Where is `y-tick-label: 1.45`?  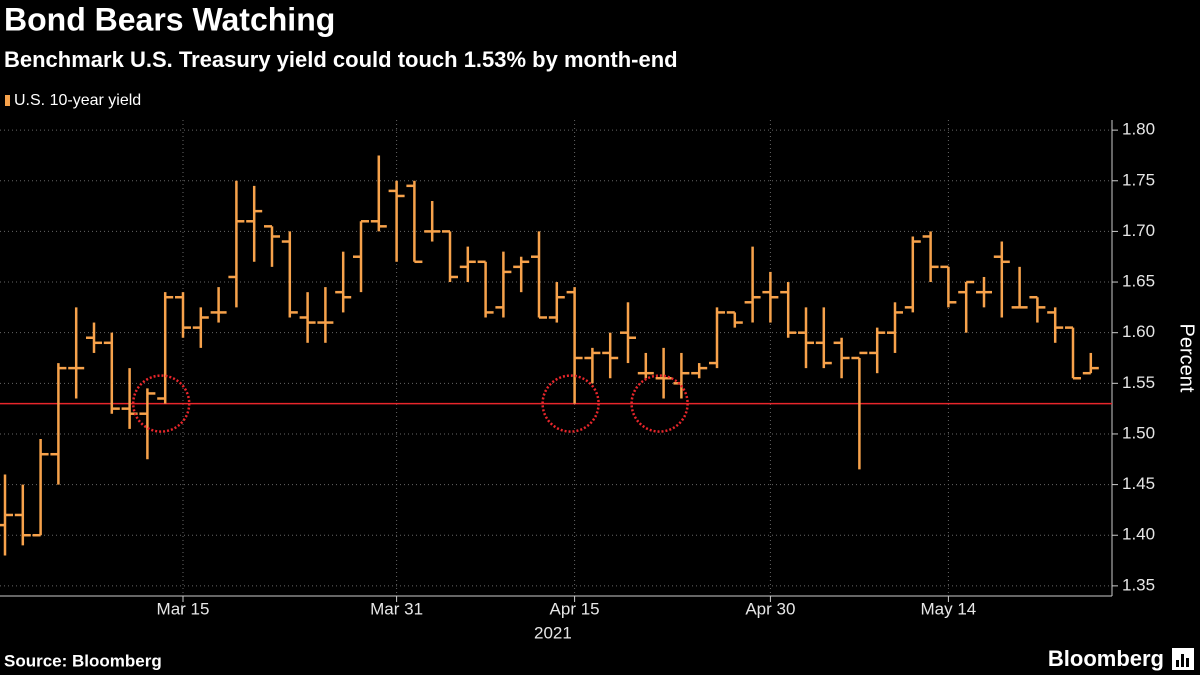 y-tick-label: 1.45 is located at coordinates (1138, 483).